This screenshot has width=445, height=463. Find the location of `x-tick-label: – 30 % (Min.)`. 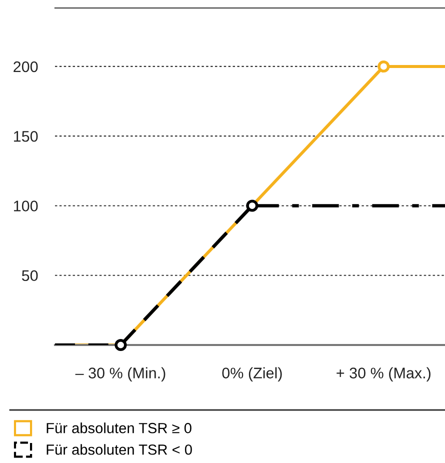

x-tick-label: – 30 % (Min.) is located at coordinates (120, 374).